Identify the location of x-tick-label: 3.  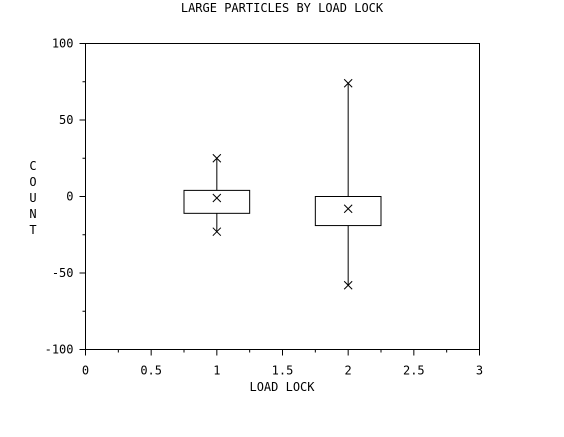
(479, 371).